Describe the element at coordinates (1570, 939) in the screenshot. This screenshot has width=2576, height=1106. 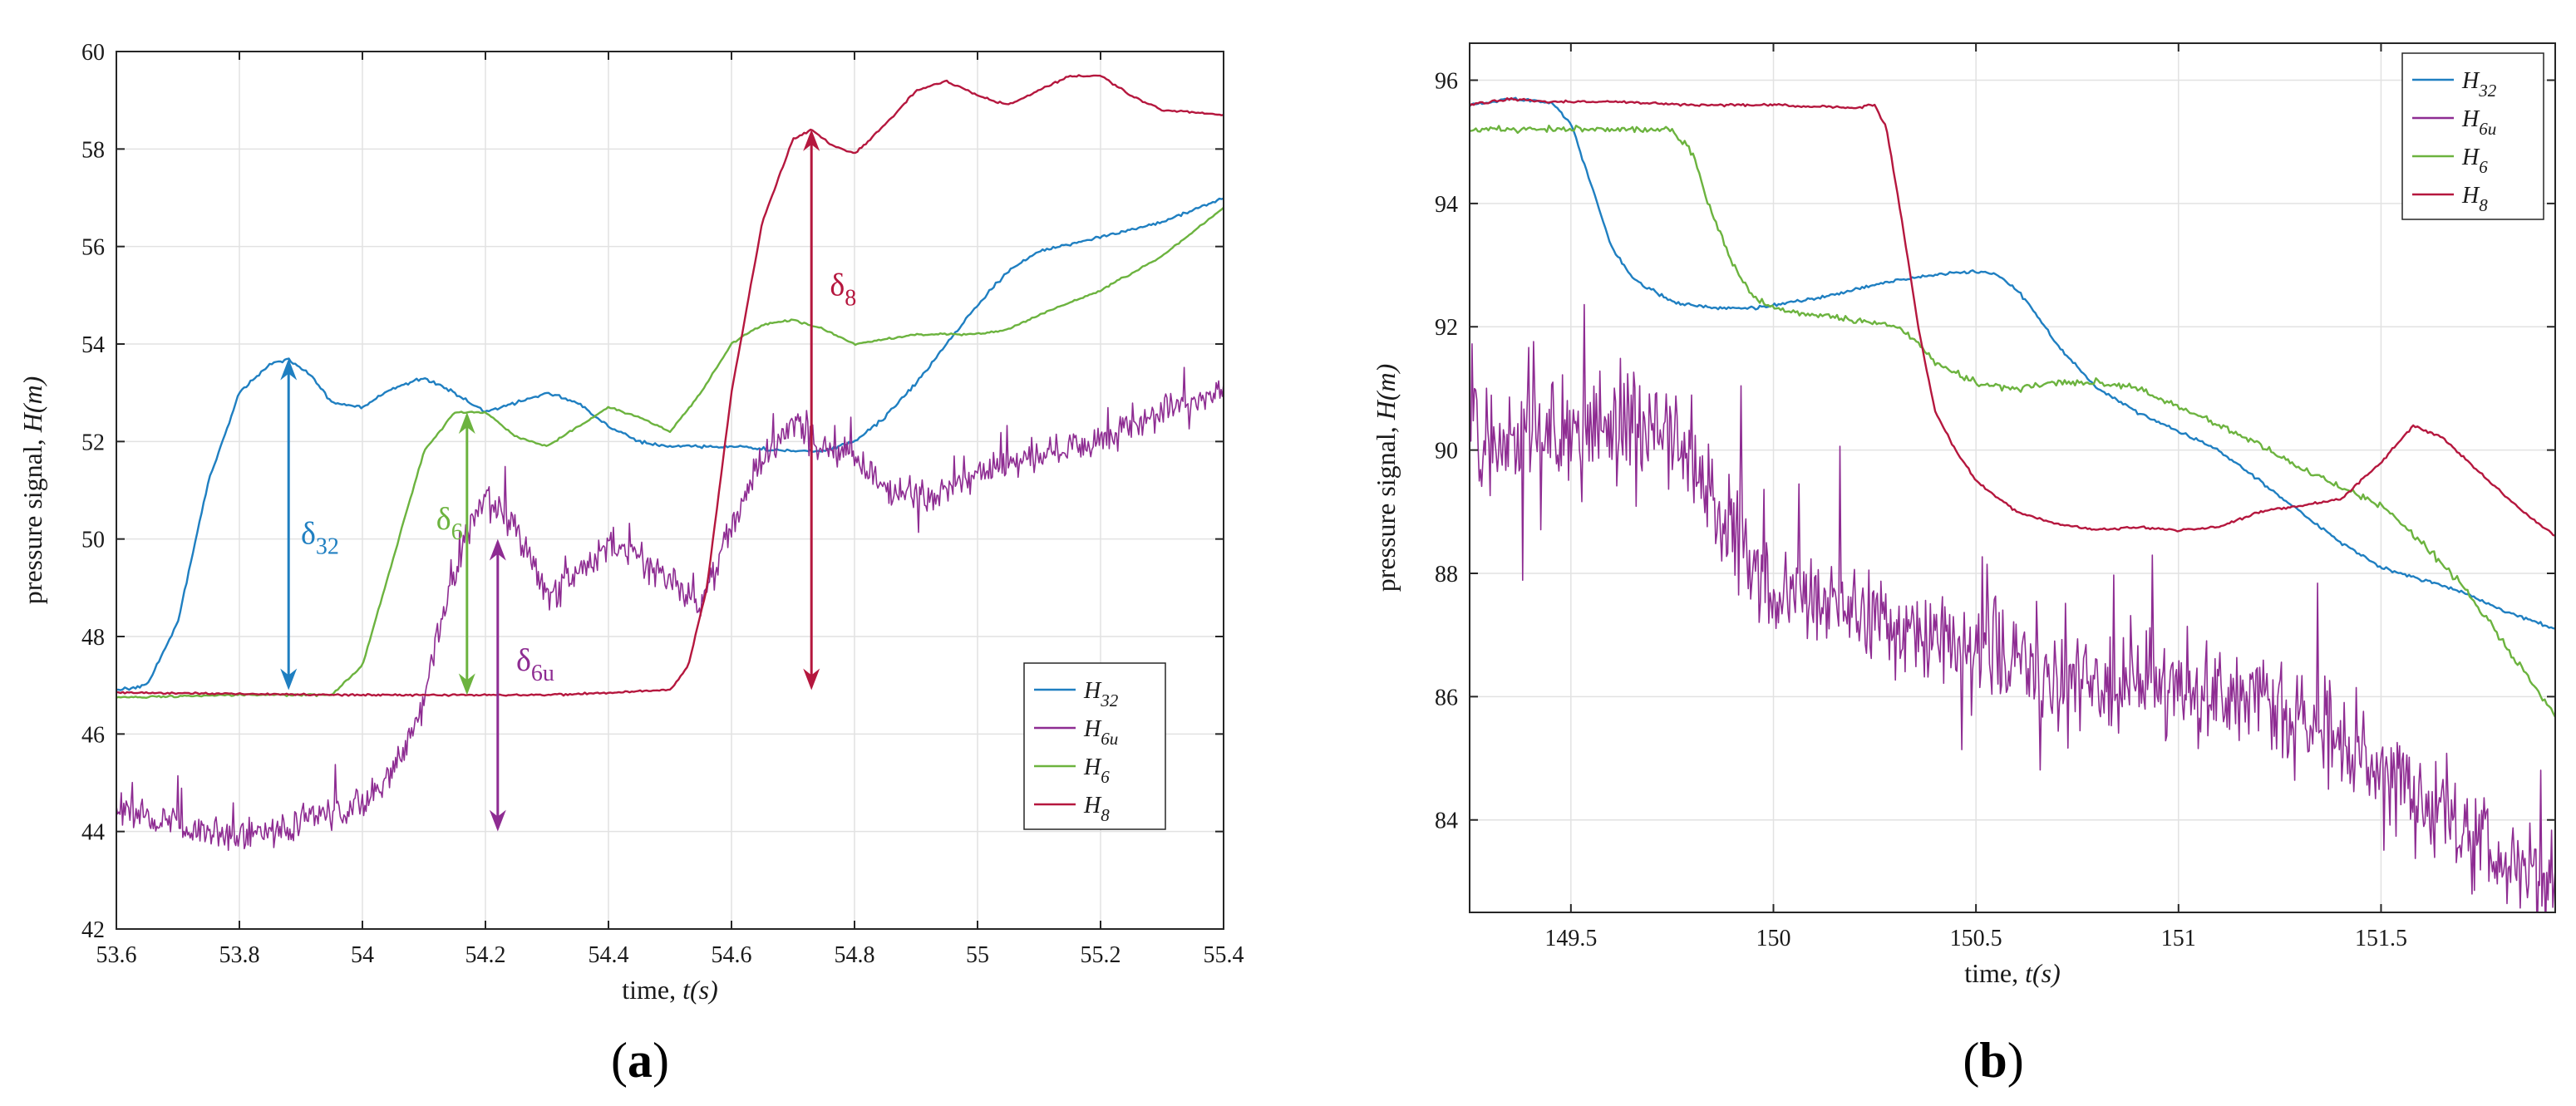
I see `x-tick-label: 149.5` at that location.